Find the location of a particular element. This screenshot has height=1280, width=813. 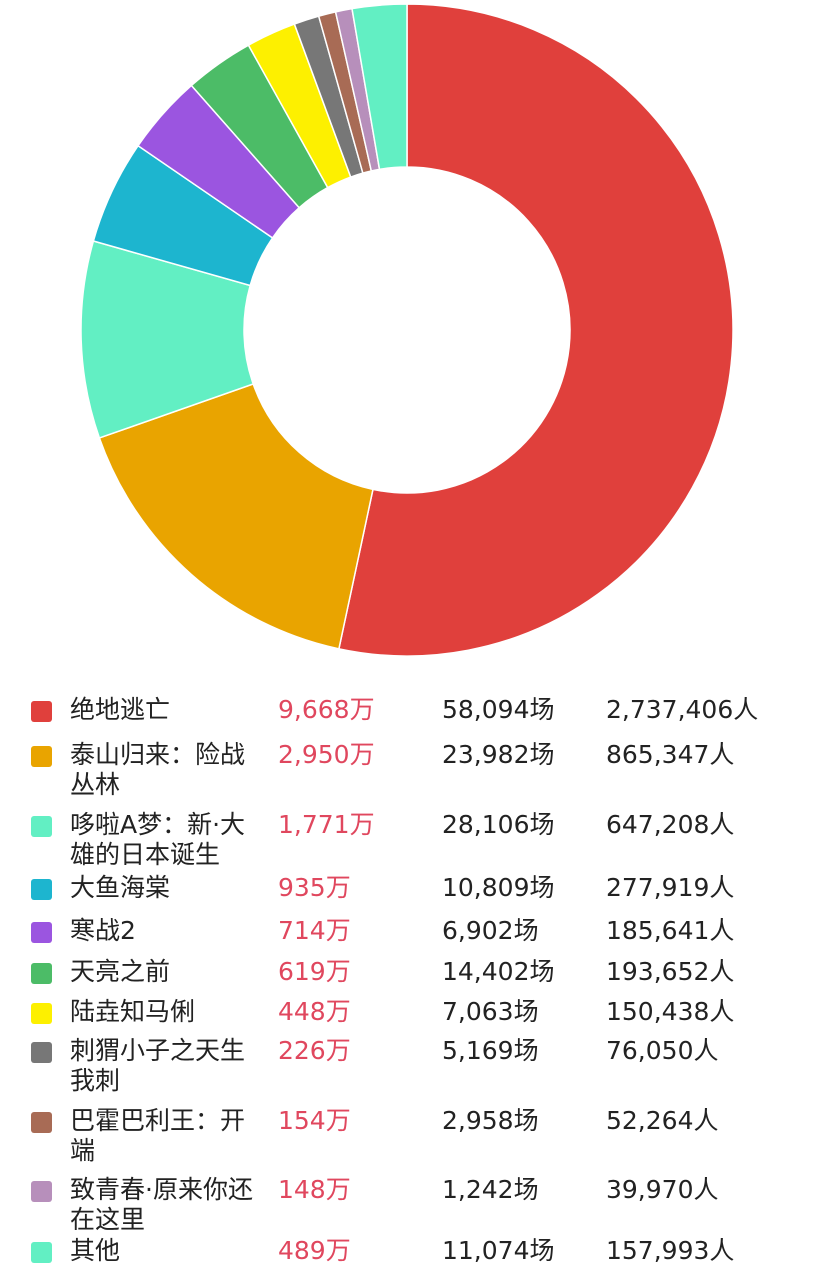

legend-people: 193,652人 is located at coordinates (670, 971).